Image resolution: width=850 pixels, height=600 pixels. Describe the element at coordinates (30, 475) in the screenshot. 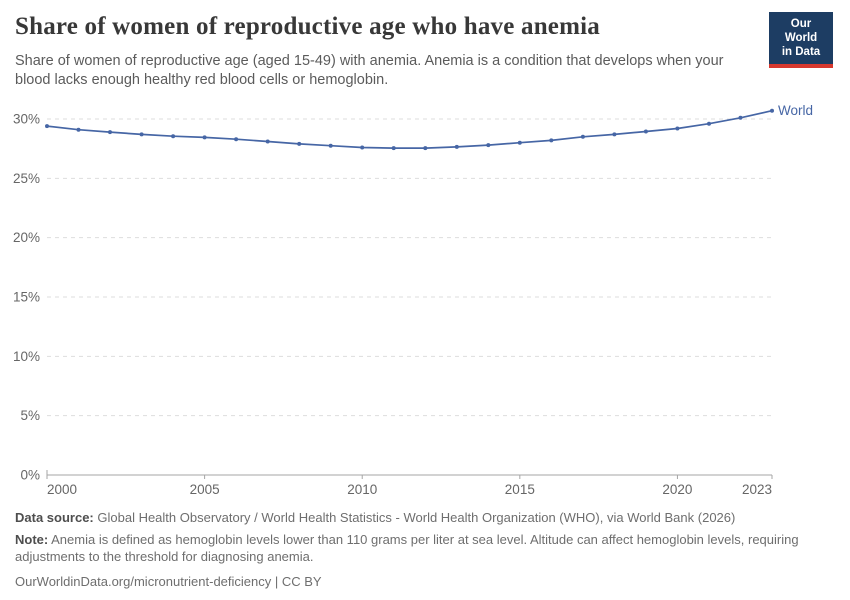

I see `y-tick-label: 0%` at that location.